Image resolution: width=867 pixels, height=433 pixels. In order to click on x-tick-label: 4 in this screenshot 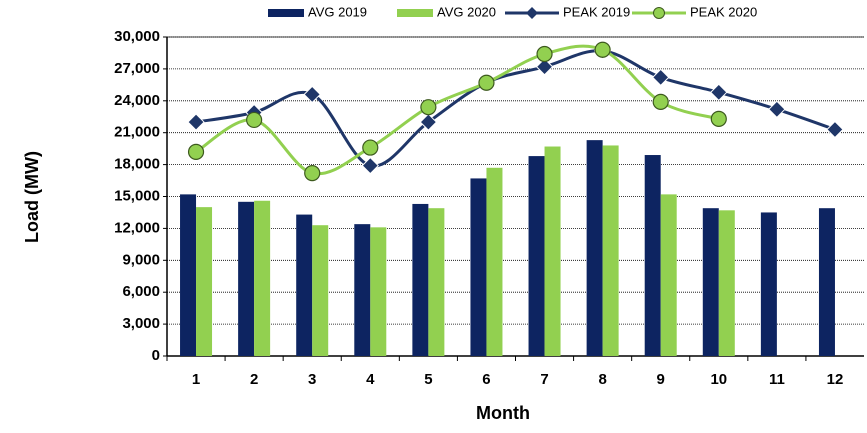, I will do `click(370, 379)`.